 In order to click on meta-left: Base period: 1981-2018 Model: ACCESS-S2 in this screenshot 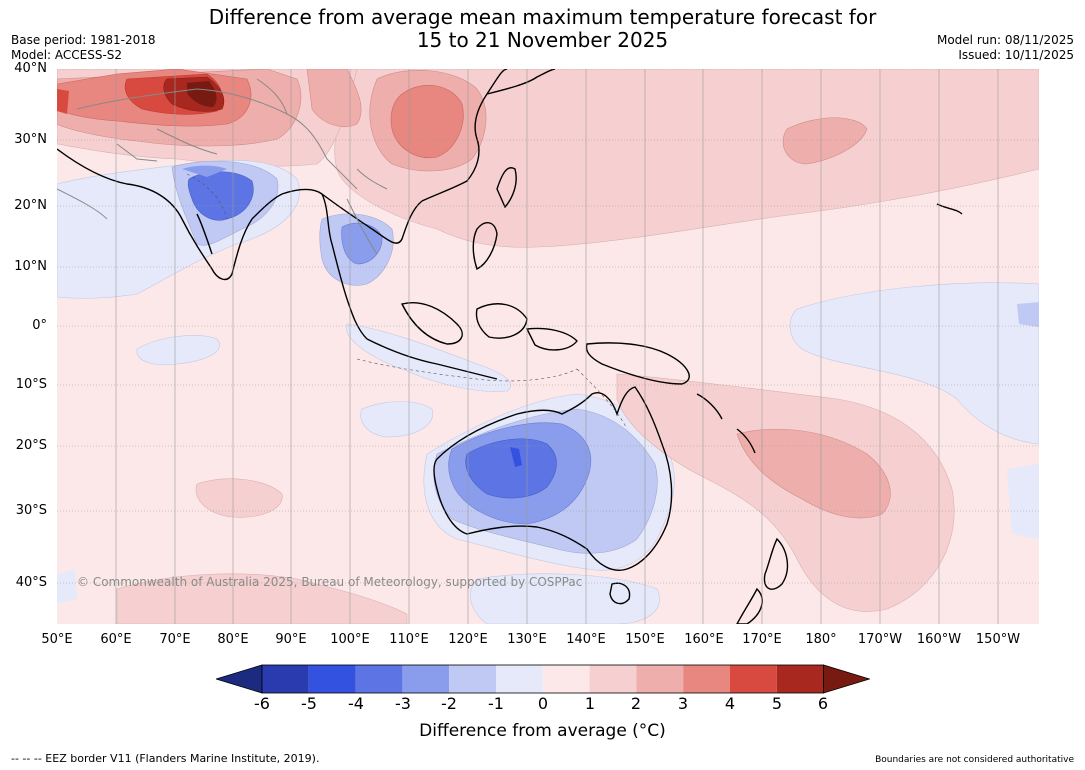, I will do `click(83, 48)`.